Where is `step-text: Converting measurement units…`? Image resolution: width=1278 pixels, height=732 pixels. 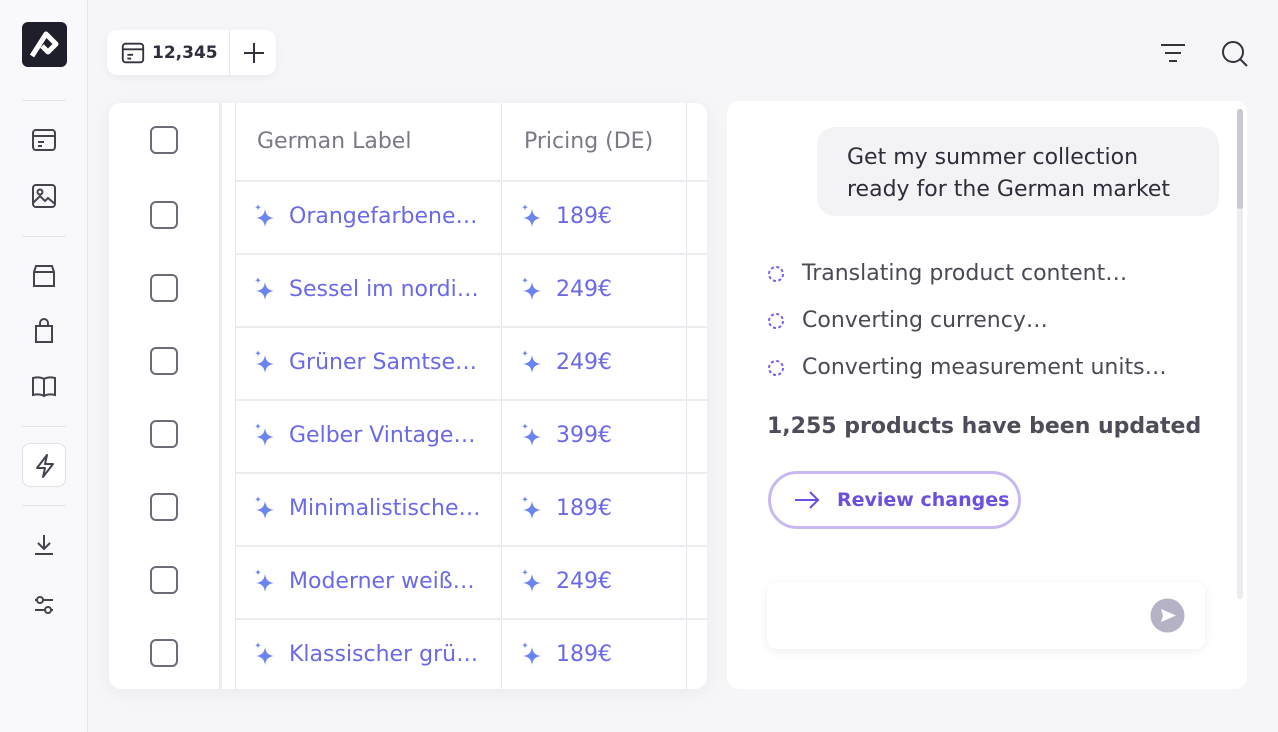 step-text: Converting measurement units… is located at coordinates (984, 367).